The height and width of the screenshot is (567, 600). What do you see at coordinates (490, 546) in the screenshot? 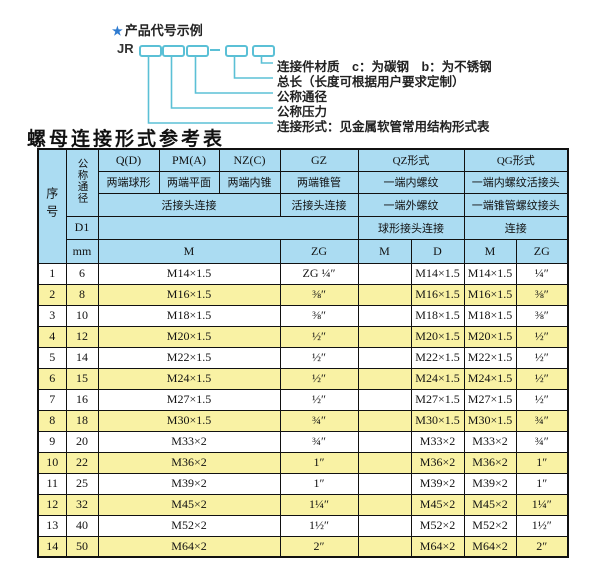
I see `cell-qg_m: M64×2` at bounding box center [490, 546].